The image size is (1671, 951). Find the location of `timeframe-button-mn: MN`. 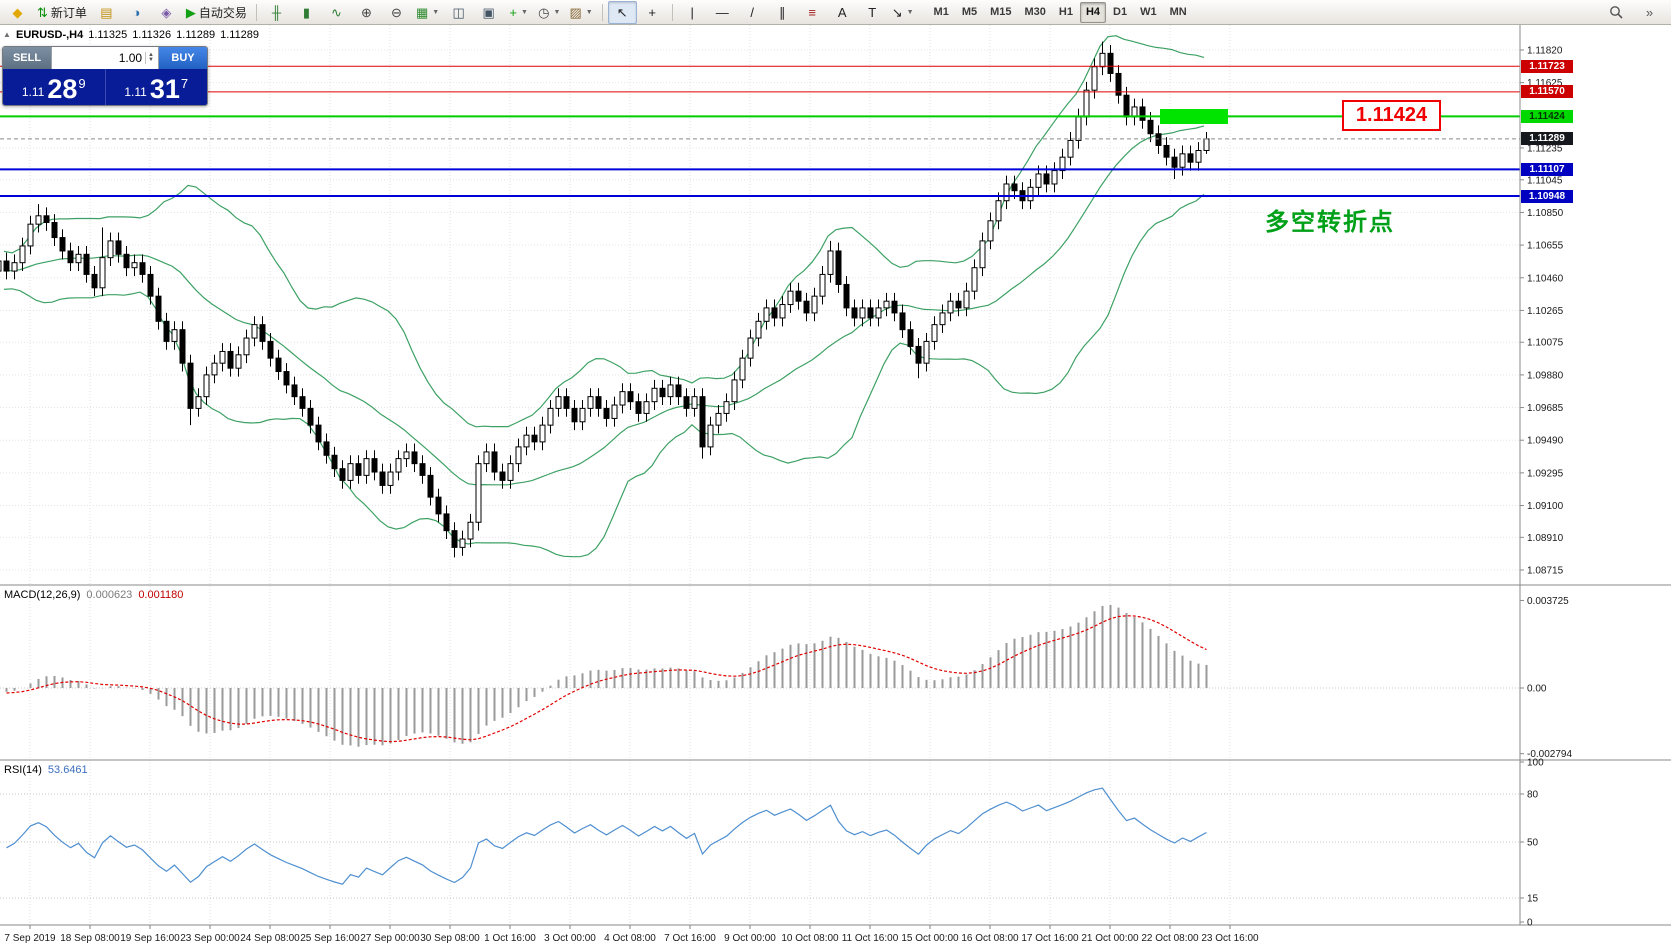

timeframe-button-mn: MN is located at coordinates (1178, 12).